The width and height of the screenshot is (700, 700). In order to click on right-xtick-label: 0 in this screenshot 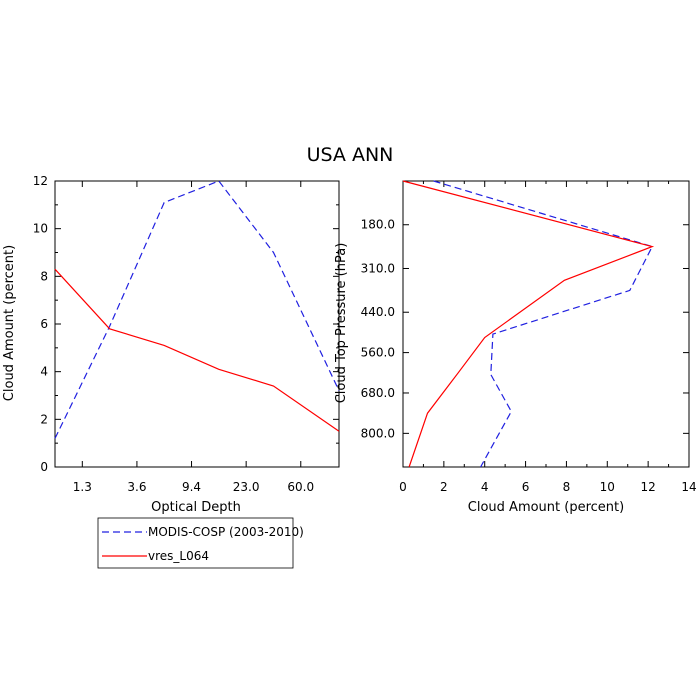, I will do `click(403, 487)`.